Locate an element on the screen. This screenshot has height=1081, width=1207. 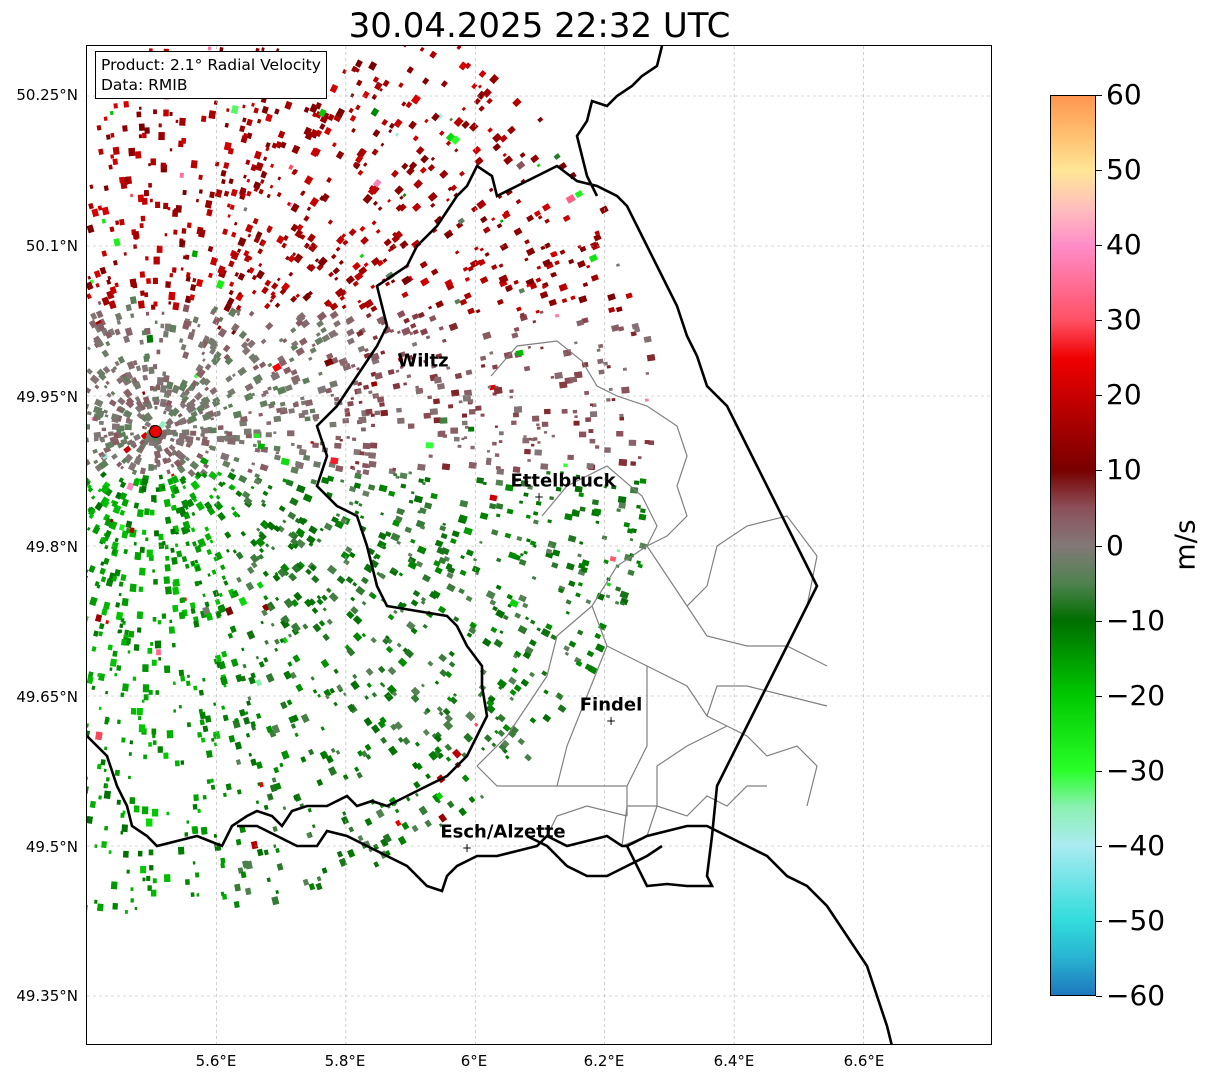
colorbar-tick-label: 0 is located at coordinates (1115, 545).